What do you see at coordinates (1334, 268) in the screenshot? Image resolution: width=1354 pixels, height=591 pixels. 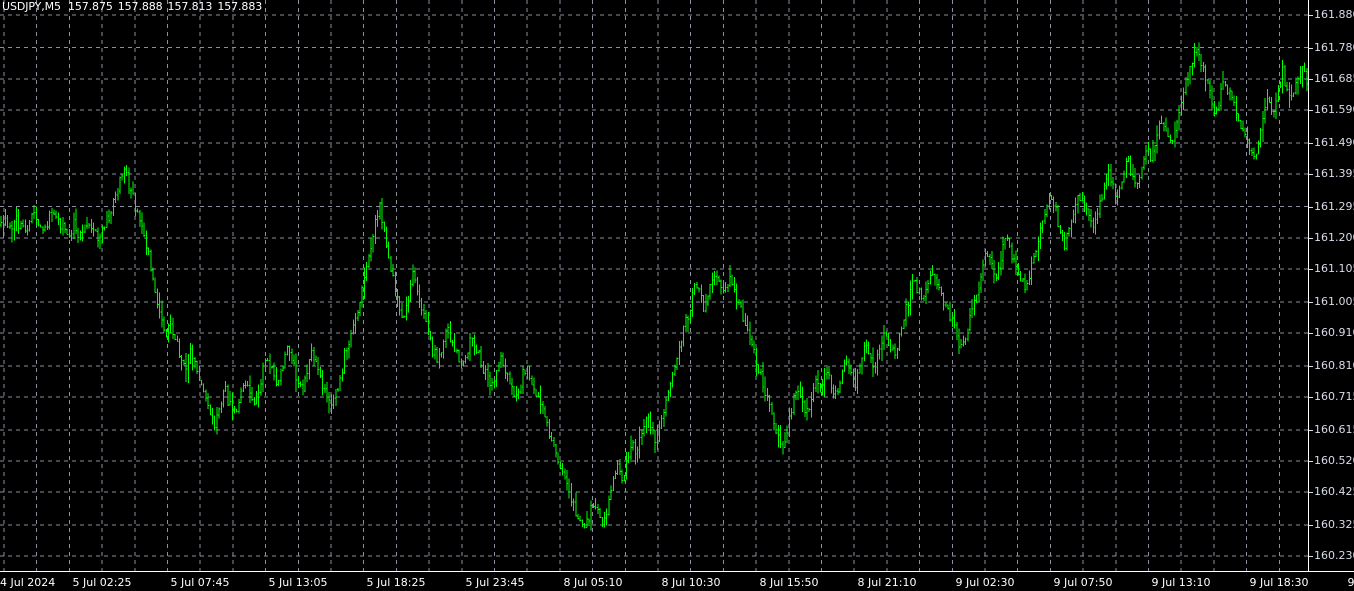 I see `price-axis-label: 161.105` at bounding box center [1334, 268].